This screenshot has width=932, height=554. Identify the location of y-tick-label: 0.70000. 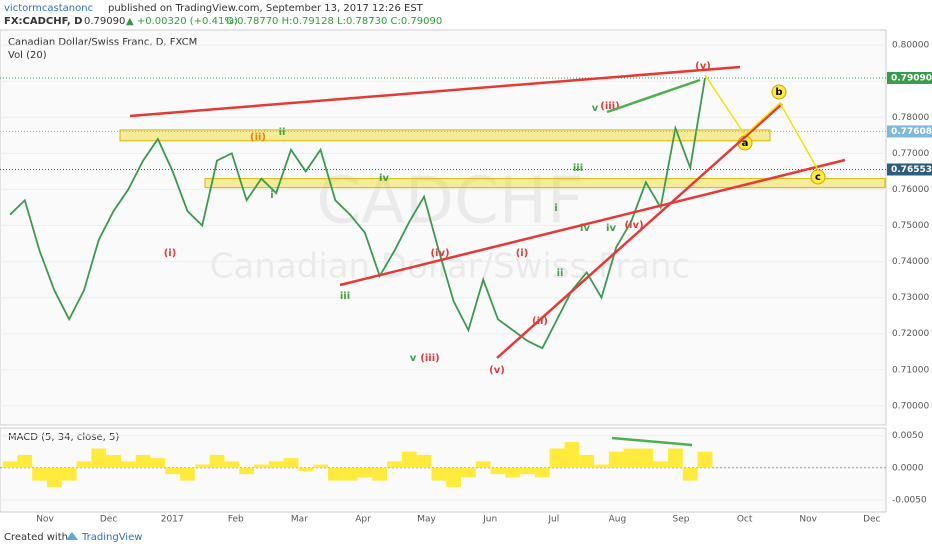
(910, 406).